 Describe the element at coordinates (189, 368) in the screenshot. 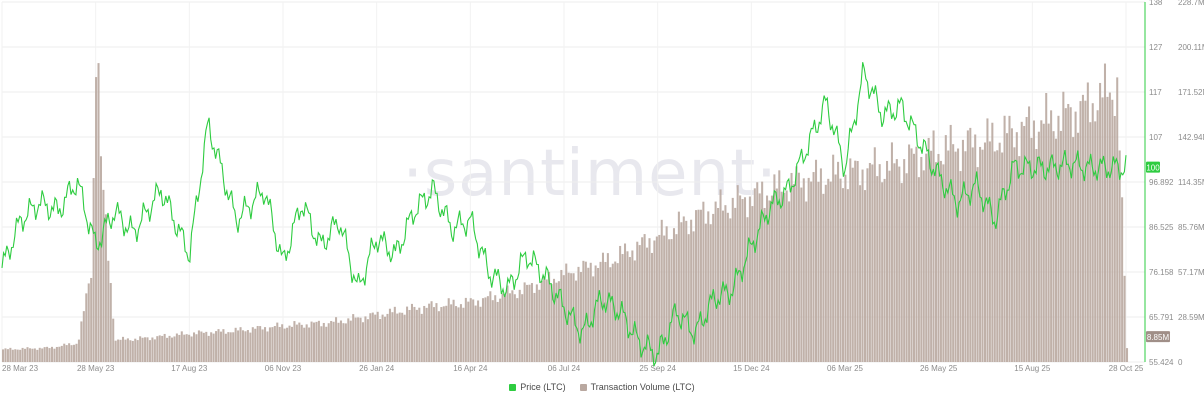

I see `x-tick-label: 17 Aug 23` at that location.